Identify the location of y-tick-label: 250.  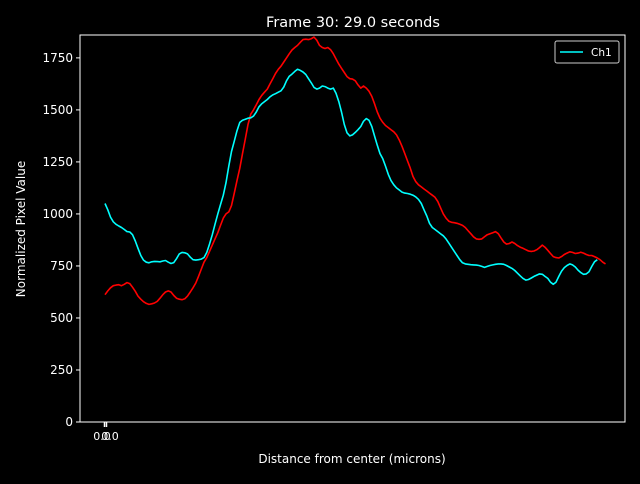
(61, 370).